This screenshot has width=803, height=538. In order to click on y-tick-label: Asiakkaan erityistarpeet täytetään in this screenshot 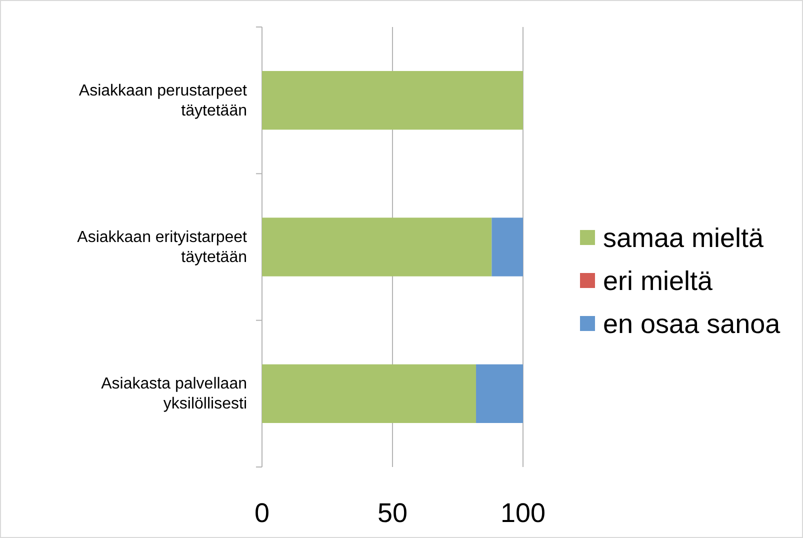, I will do `click(162, 247)`.